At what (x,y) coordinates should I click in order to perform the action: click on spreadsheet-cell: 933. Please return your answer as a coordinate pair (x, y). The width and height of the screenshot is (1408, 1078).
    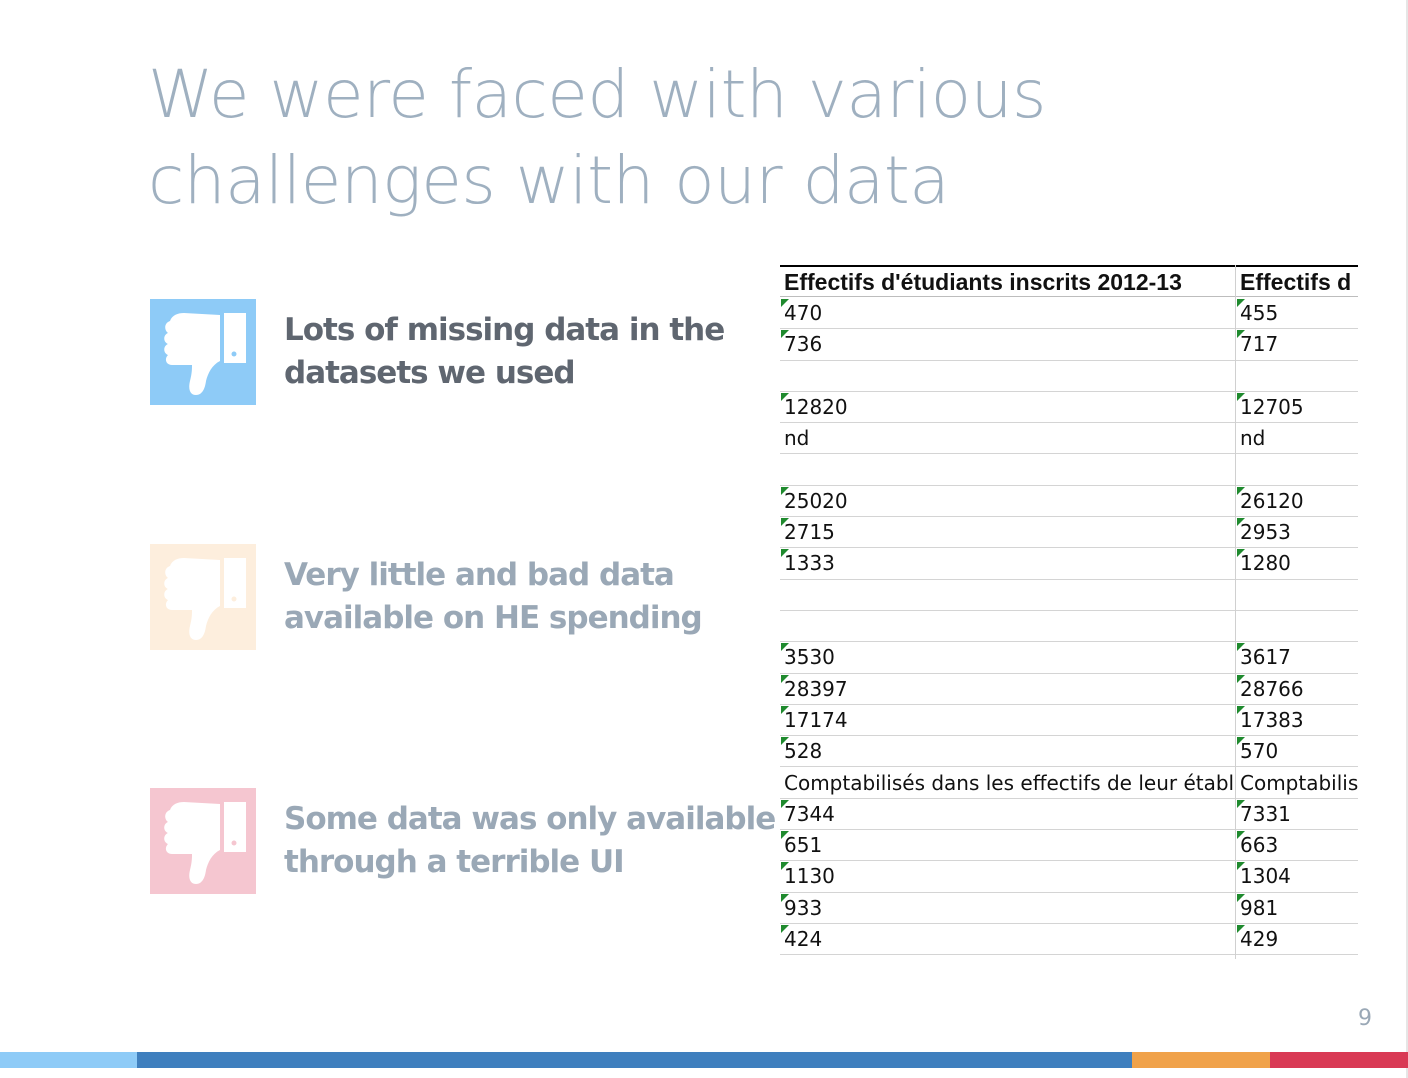
    Looking at the image, I should click on (803, 907).